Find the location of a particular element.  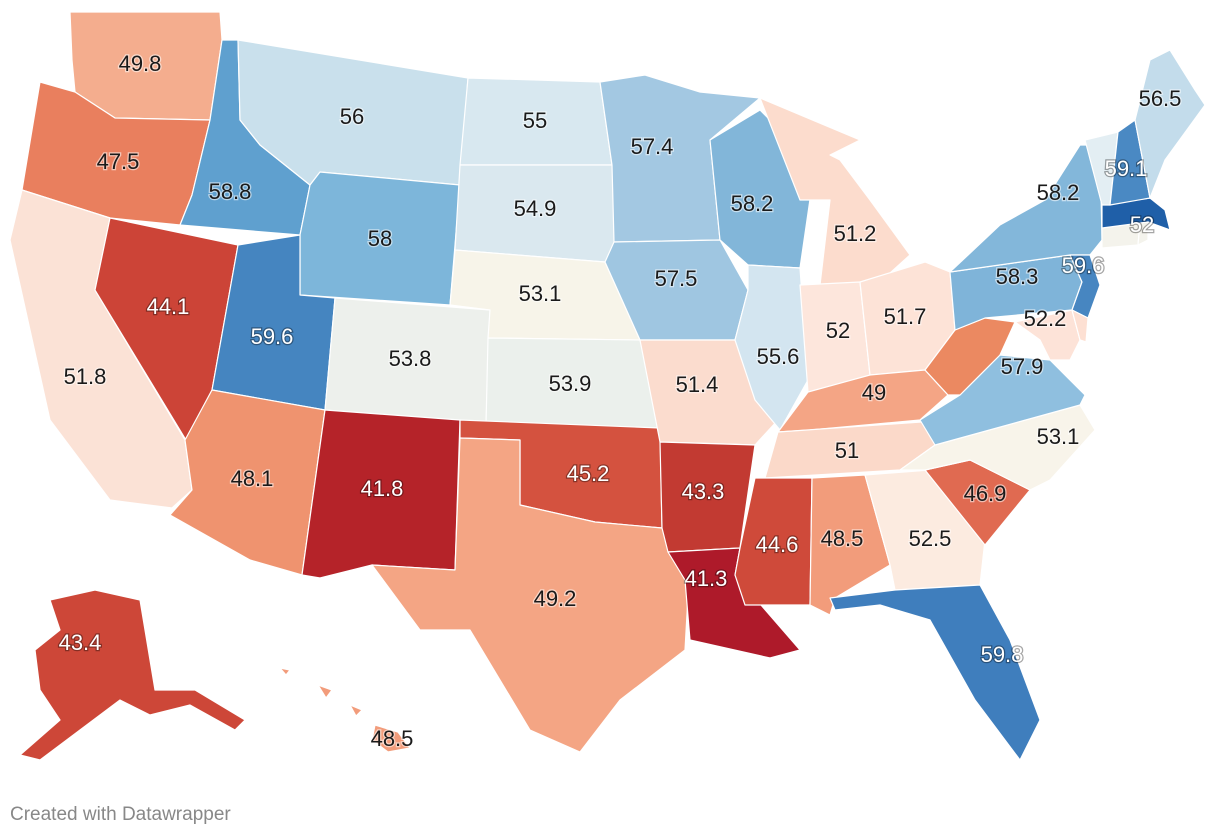

state-me is located at coordinates (1170, 124).